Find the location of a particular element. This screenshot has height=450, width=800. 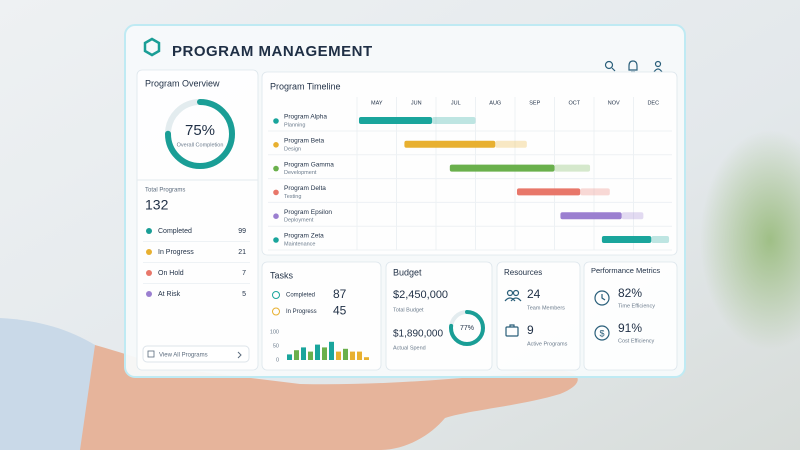

performance-card is located at coordinates (630, 316).